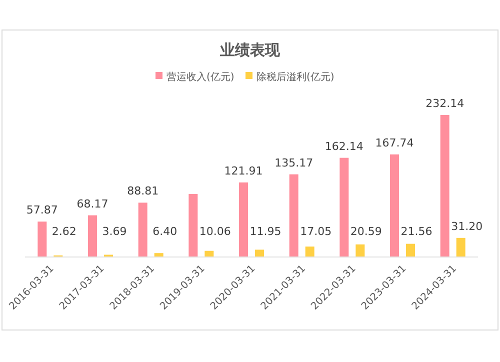 This screenshot has width=500, height=362. Describe the element at coordinates (316, 231) in the screenshot. I see `data-label: 17.05` at that location.